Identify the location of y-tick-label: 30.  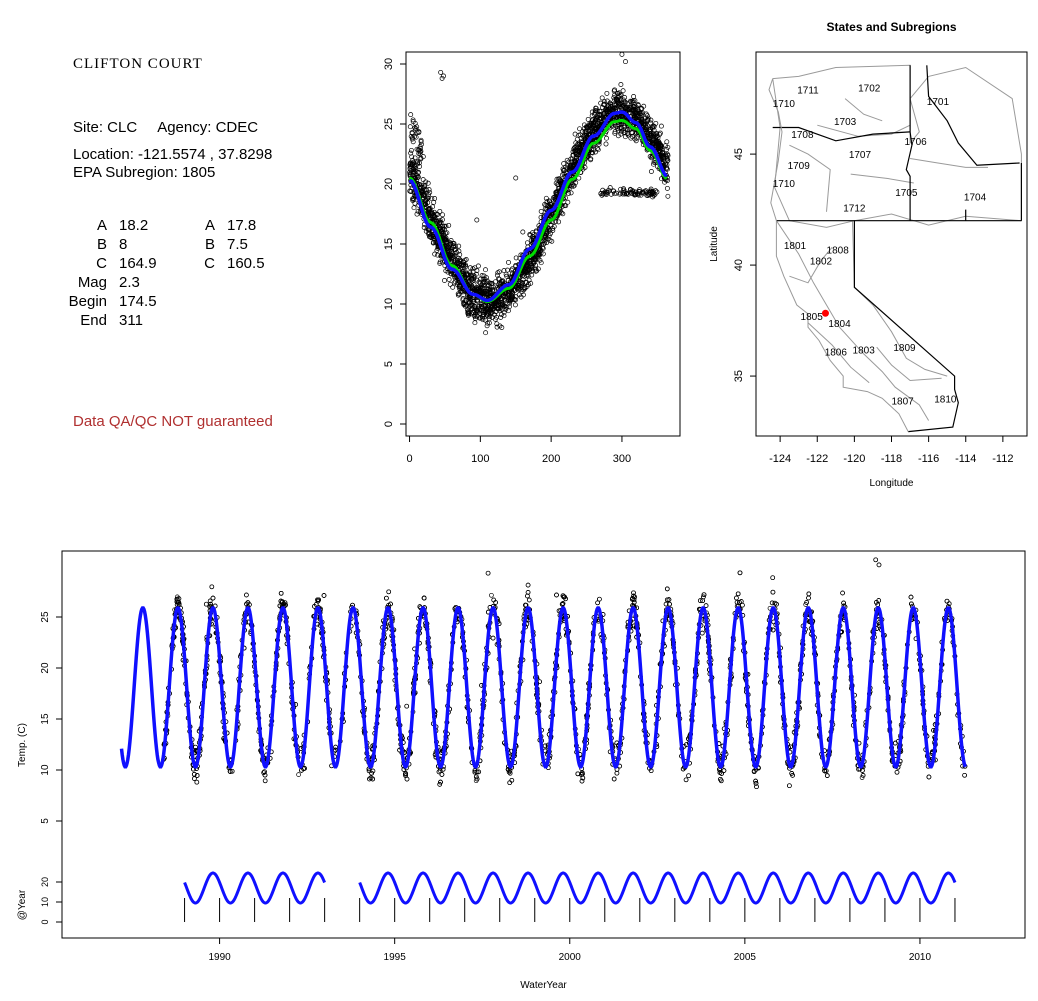
(389, 64).